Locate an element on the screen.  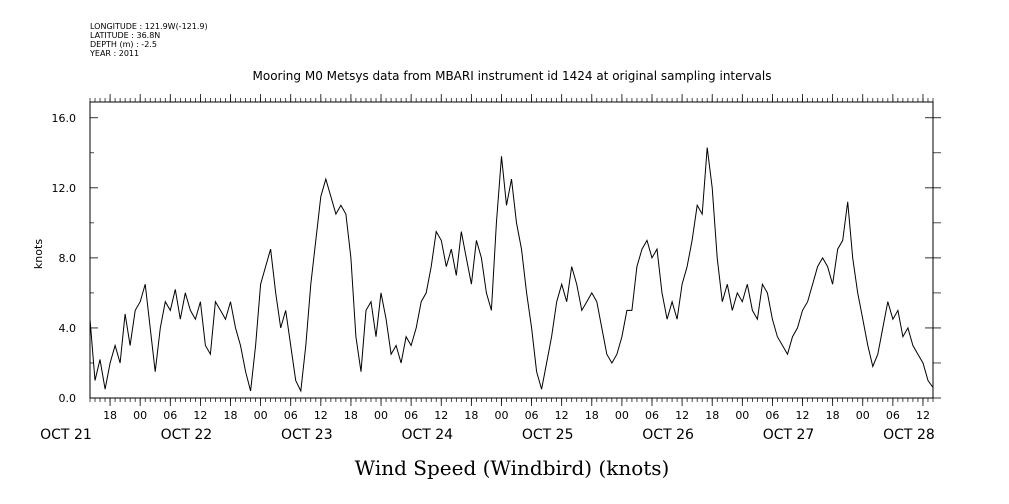
metadata-year: YEAR : 2011 is located at coordinates (115, 53).